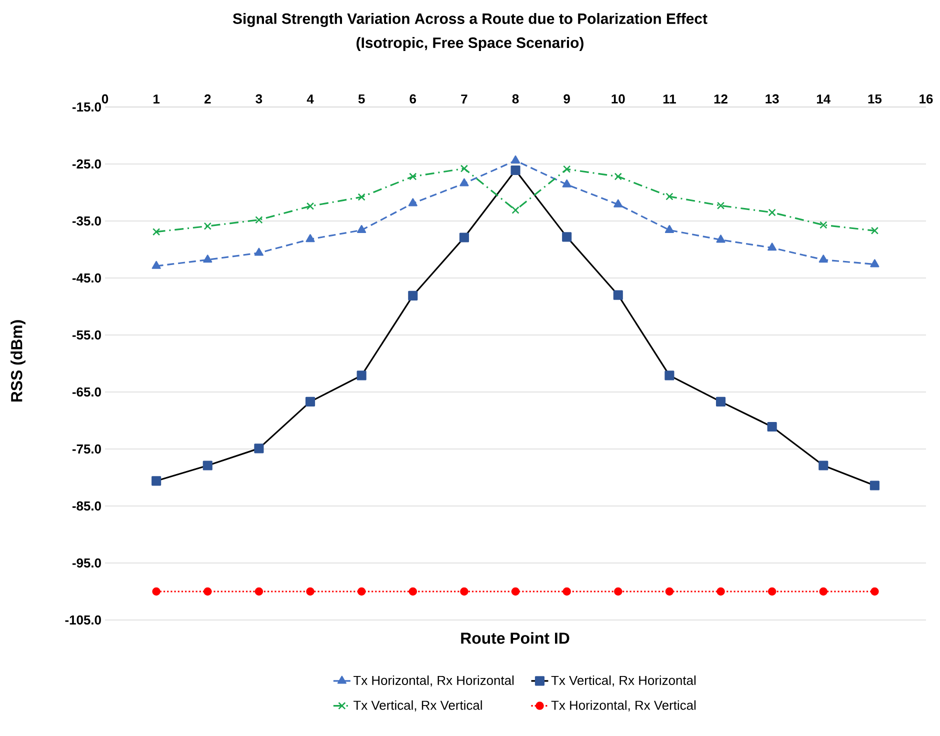  What do you see at coordinates (618, 99) in the screenshot?
I see `x-tick-label: 10` at bounding box center [618, 99].